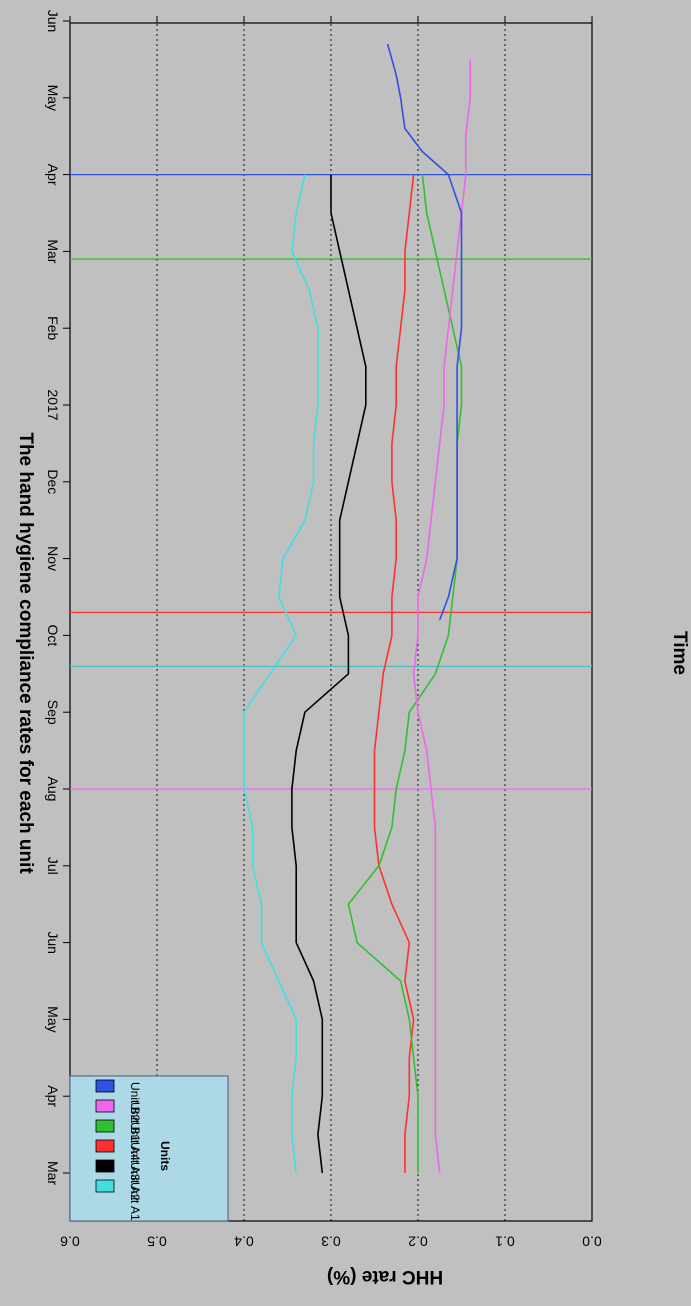 This screenshot has width=691, height=1306. Describe the element at coordinates (135, 1201) in the screenshot. I see `legend-label: Unit A1` at that location.